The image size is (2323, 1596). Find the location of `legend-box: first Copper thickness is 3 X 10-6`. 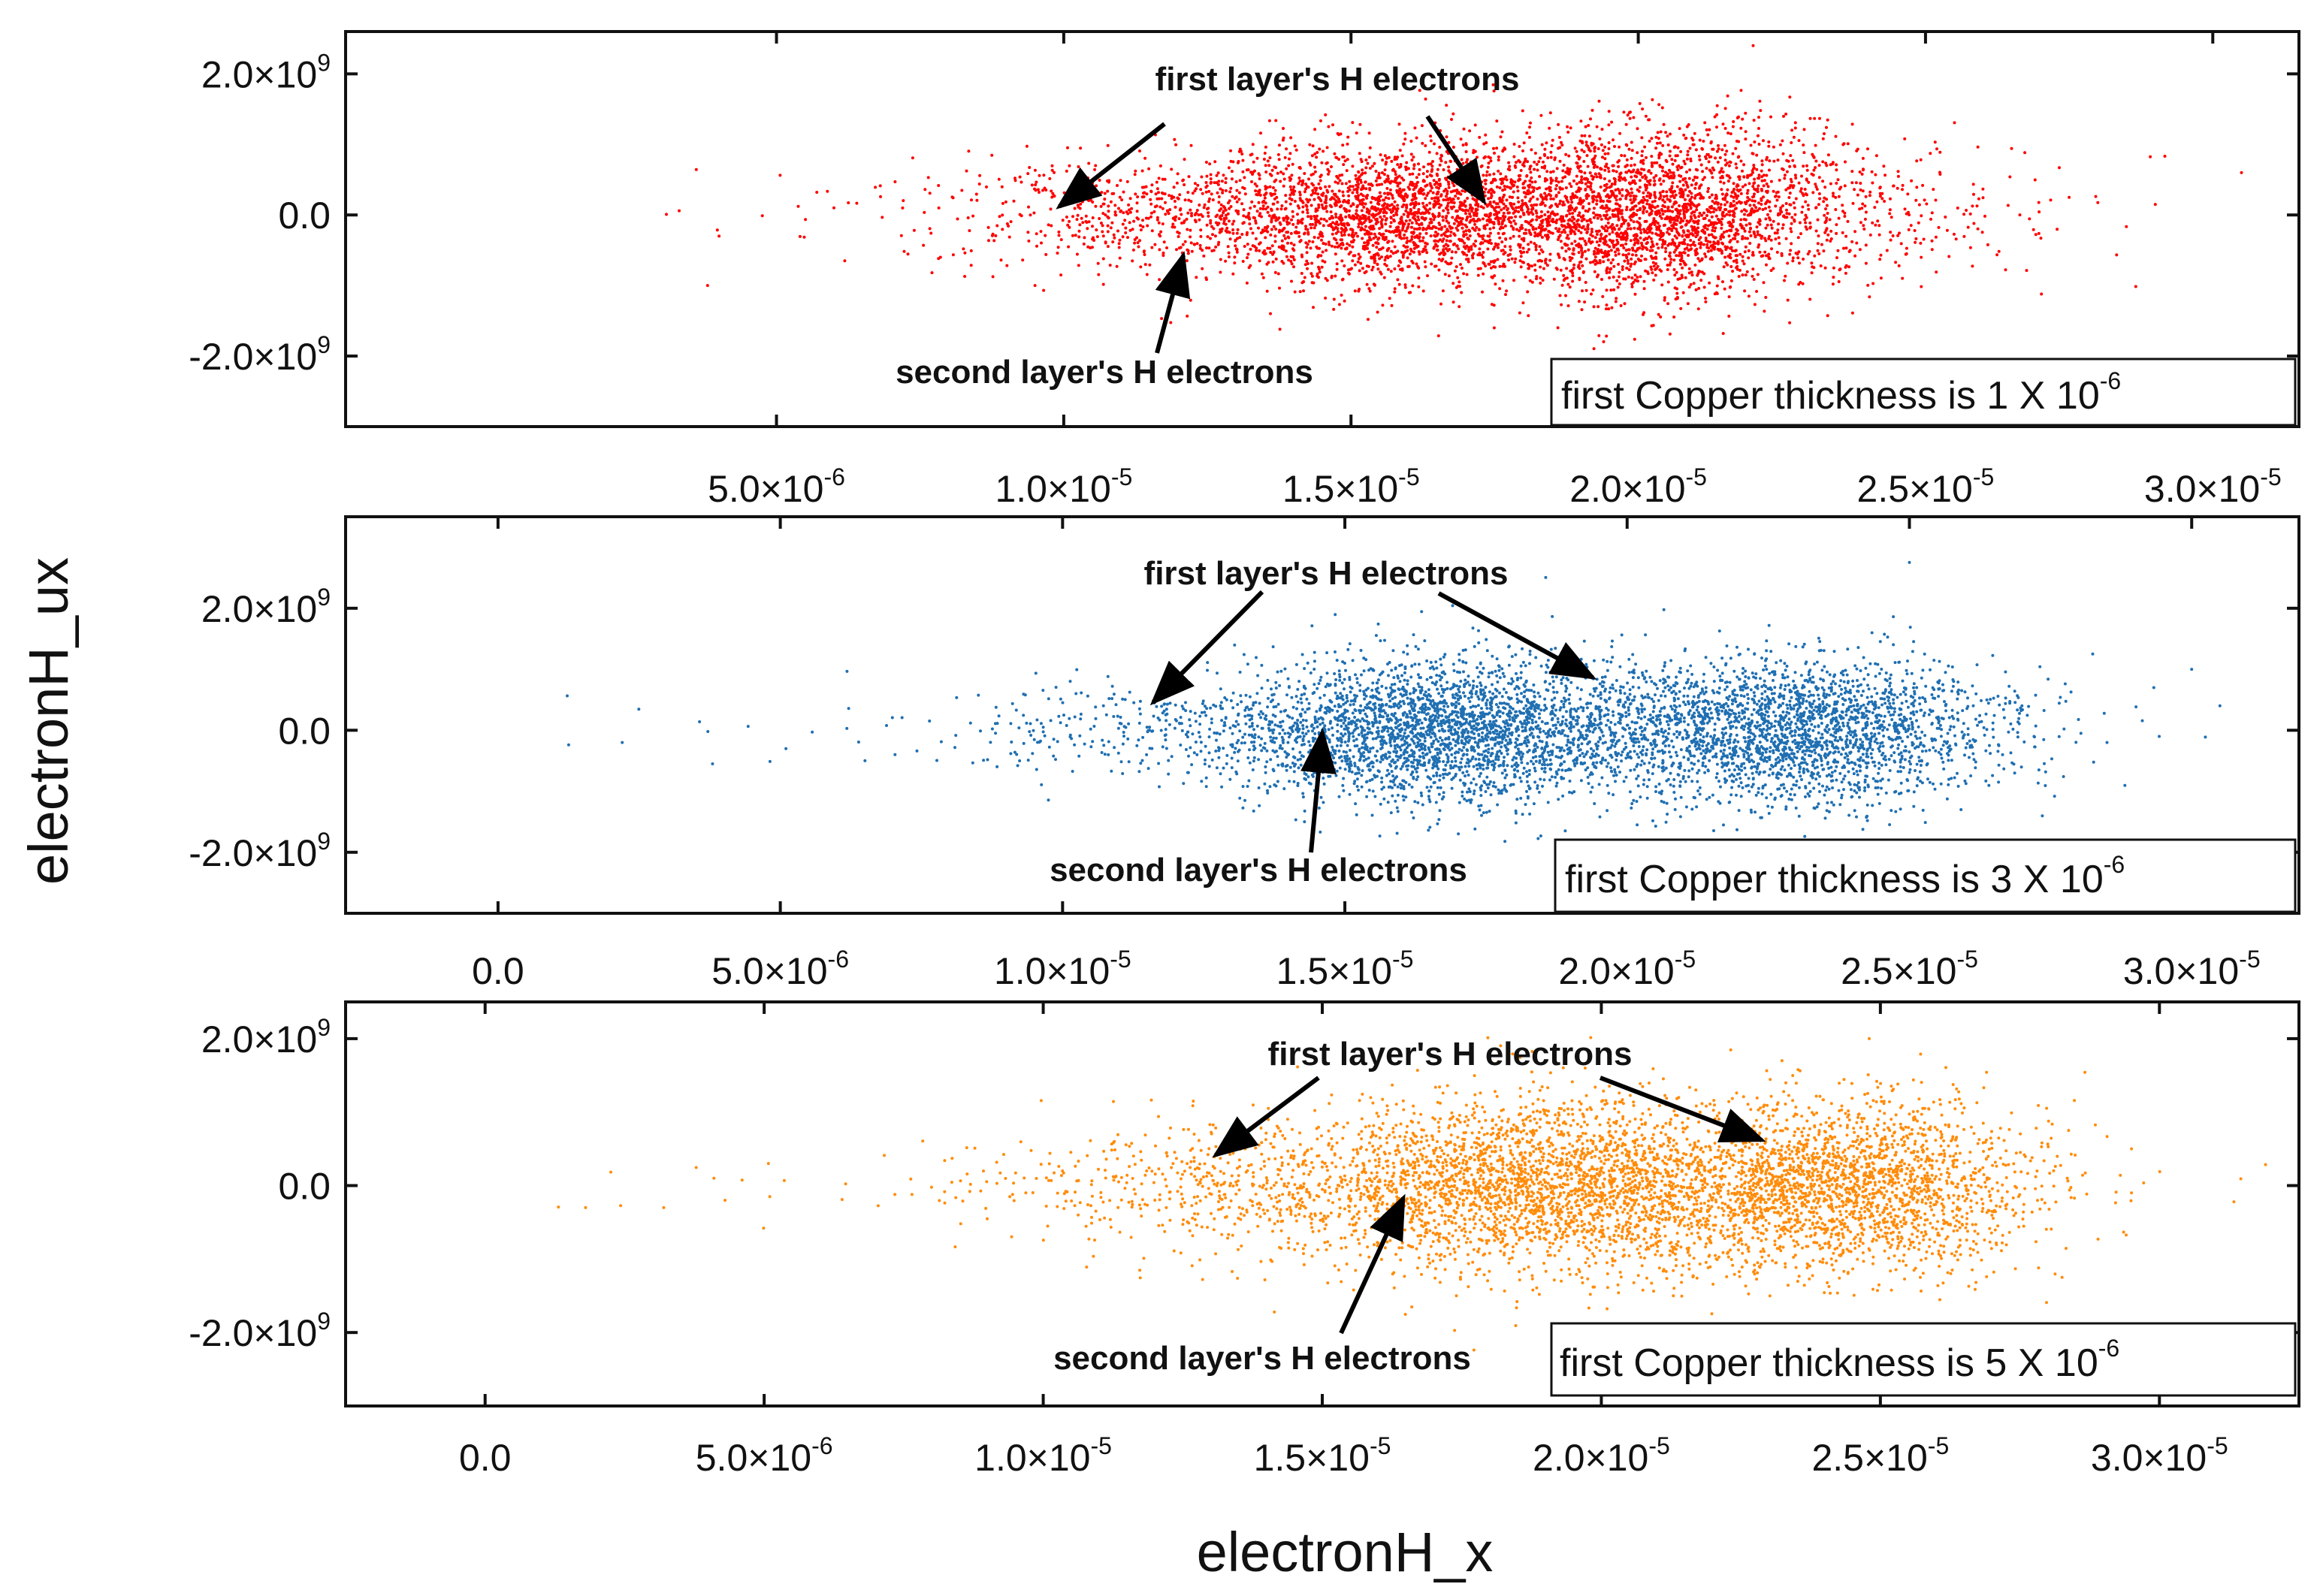

legend-box: first Copper thickness is 3 X 10-6 is located at coordinates (1925, 875).